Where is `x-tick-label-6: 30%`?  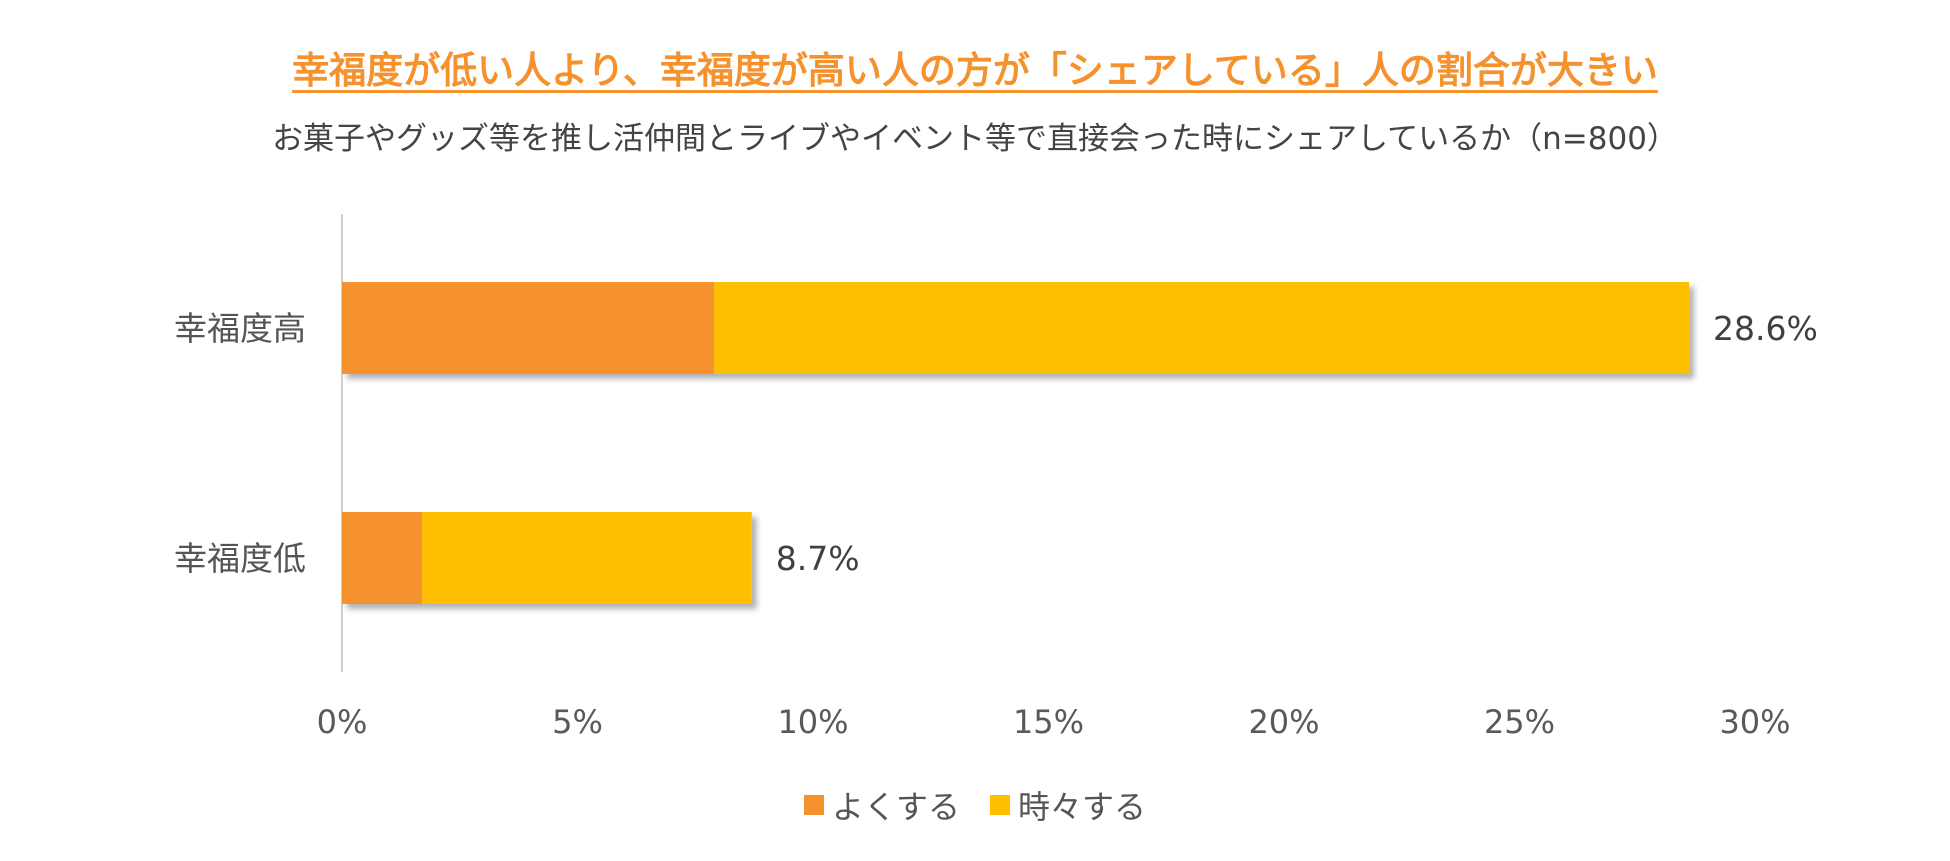
x-tick-label-6: 30% is located at coordinates (1754, 722).